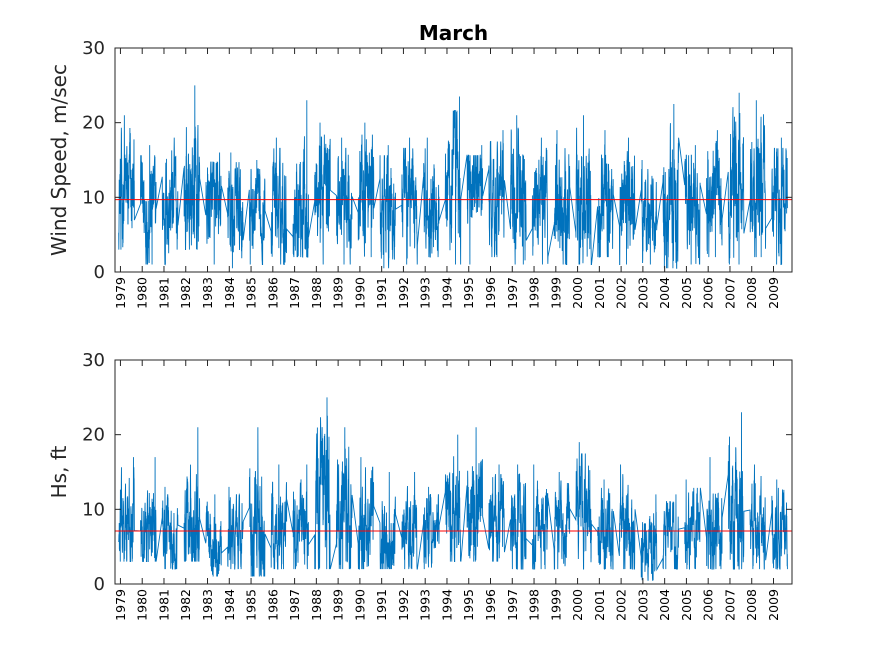  Describe the element at coordinates (59, 160) in the screenshot. I see `y-axis-label: Wind Speed, m/sec` at that location.